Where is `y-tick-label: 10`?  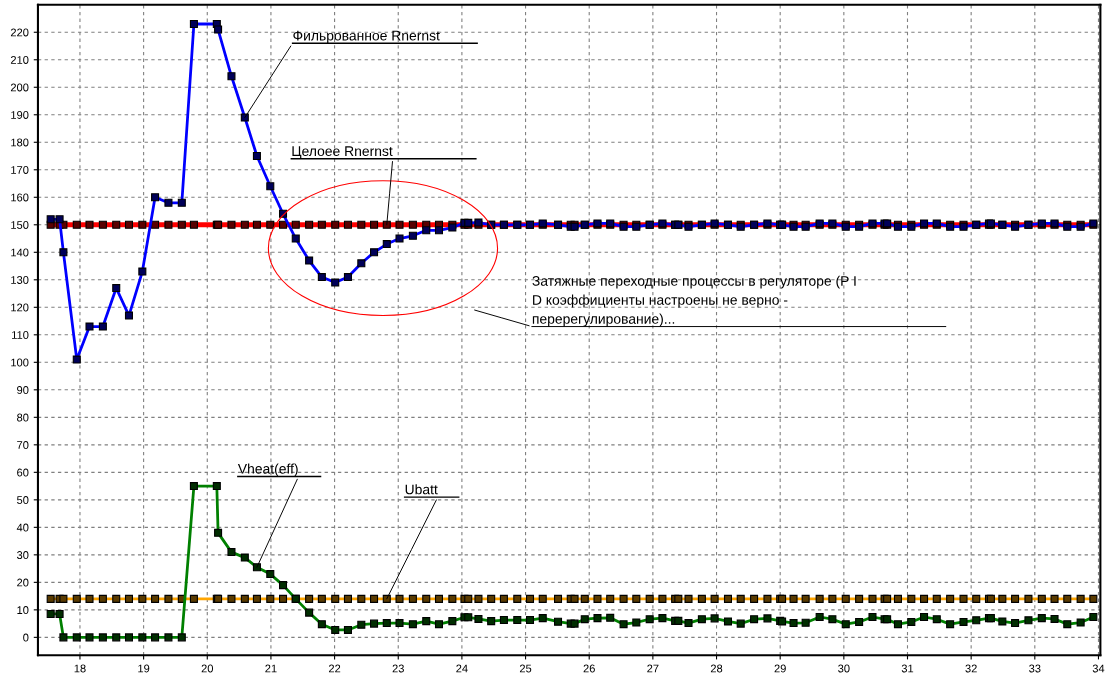
y-tick-label: 10 is located at coordinates (23, 610).